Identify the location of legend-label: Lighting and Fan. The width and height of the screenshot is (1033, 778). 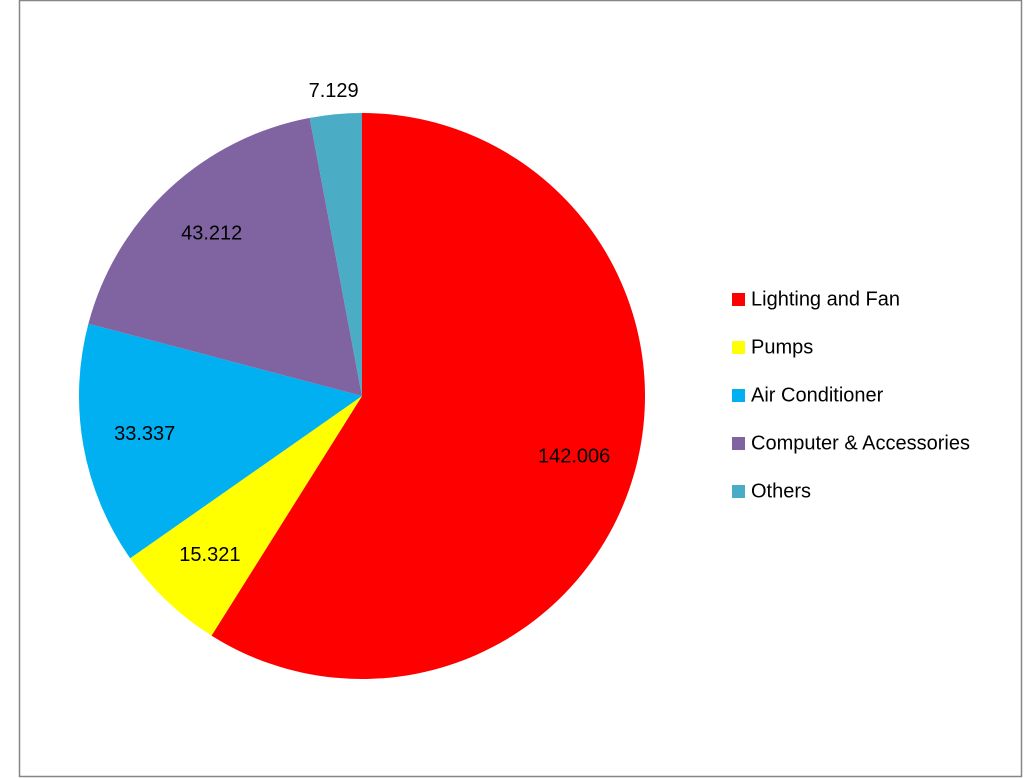
(825, 299).